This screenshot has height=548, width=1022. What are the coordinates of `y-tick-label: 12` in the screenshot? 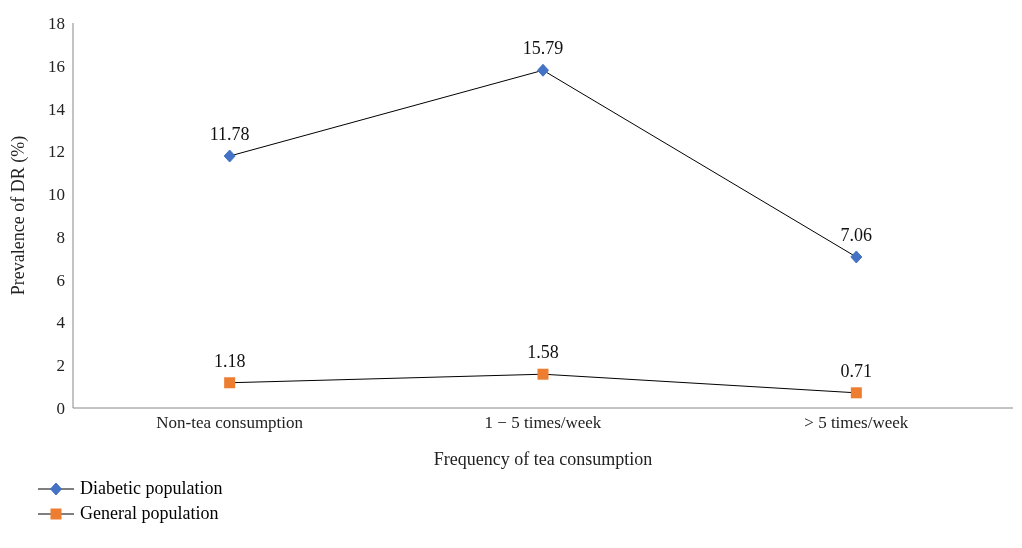 It's located at (56, 152).